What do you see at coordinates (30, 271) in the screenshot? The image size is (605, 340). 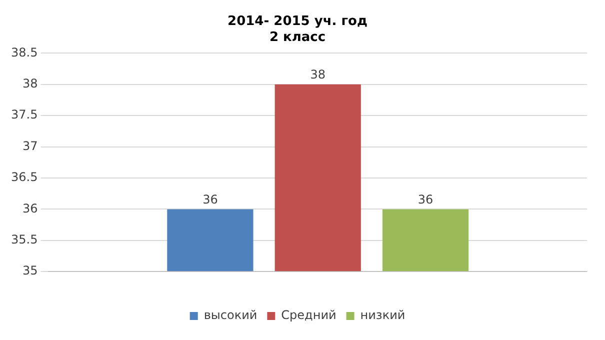 I see `y-tick-label: 35` at bounding box center [30, 271].